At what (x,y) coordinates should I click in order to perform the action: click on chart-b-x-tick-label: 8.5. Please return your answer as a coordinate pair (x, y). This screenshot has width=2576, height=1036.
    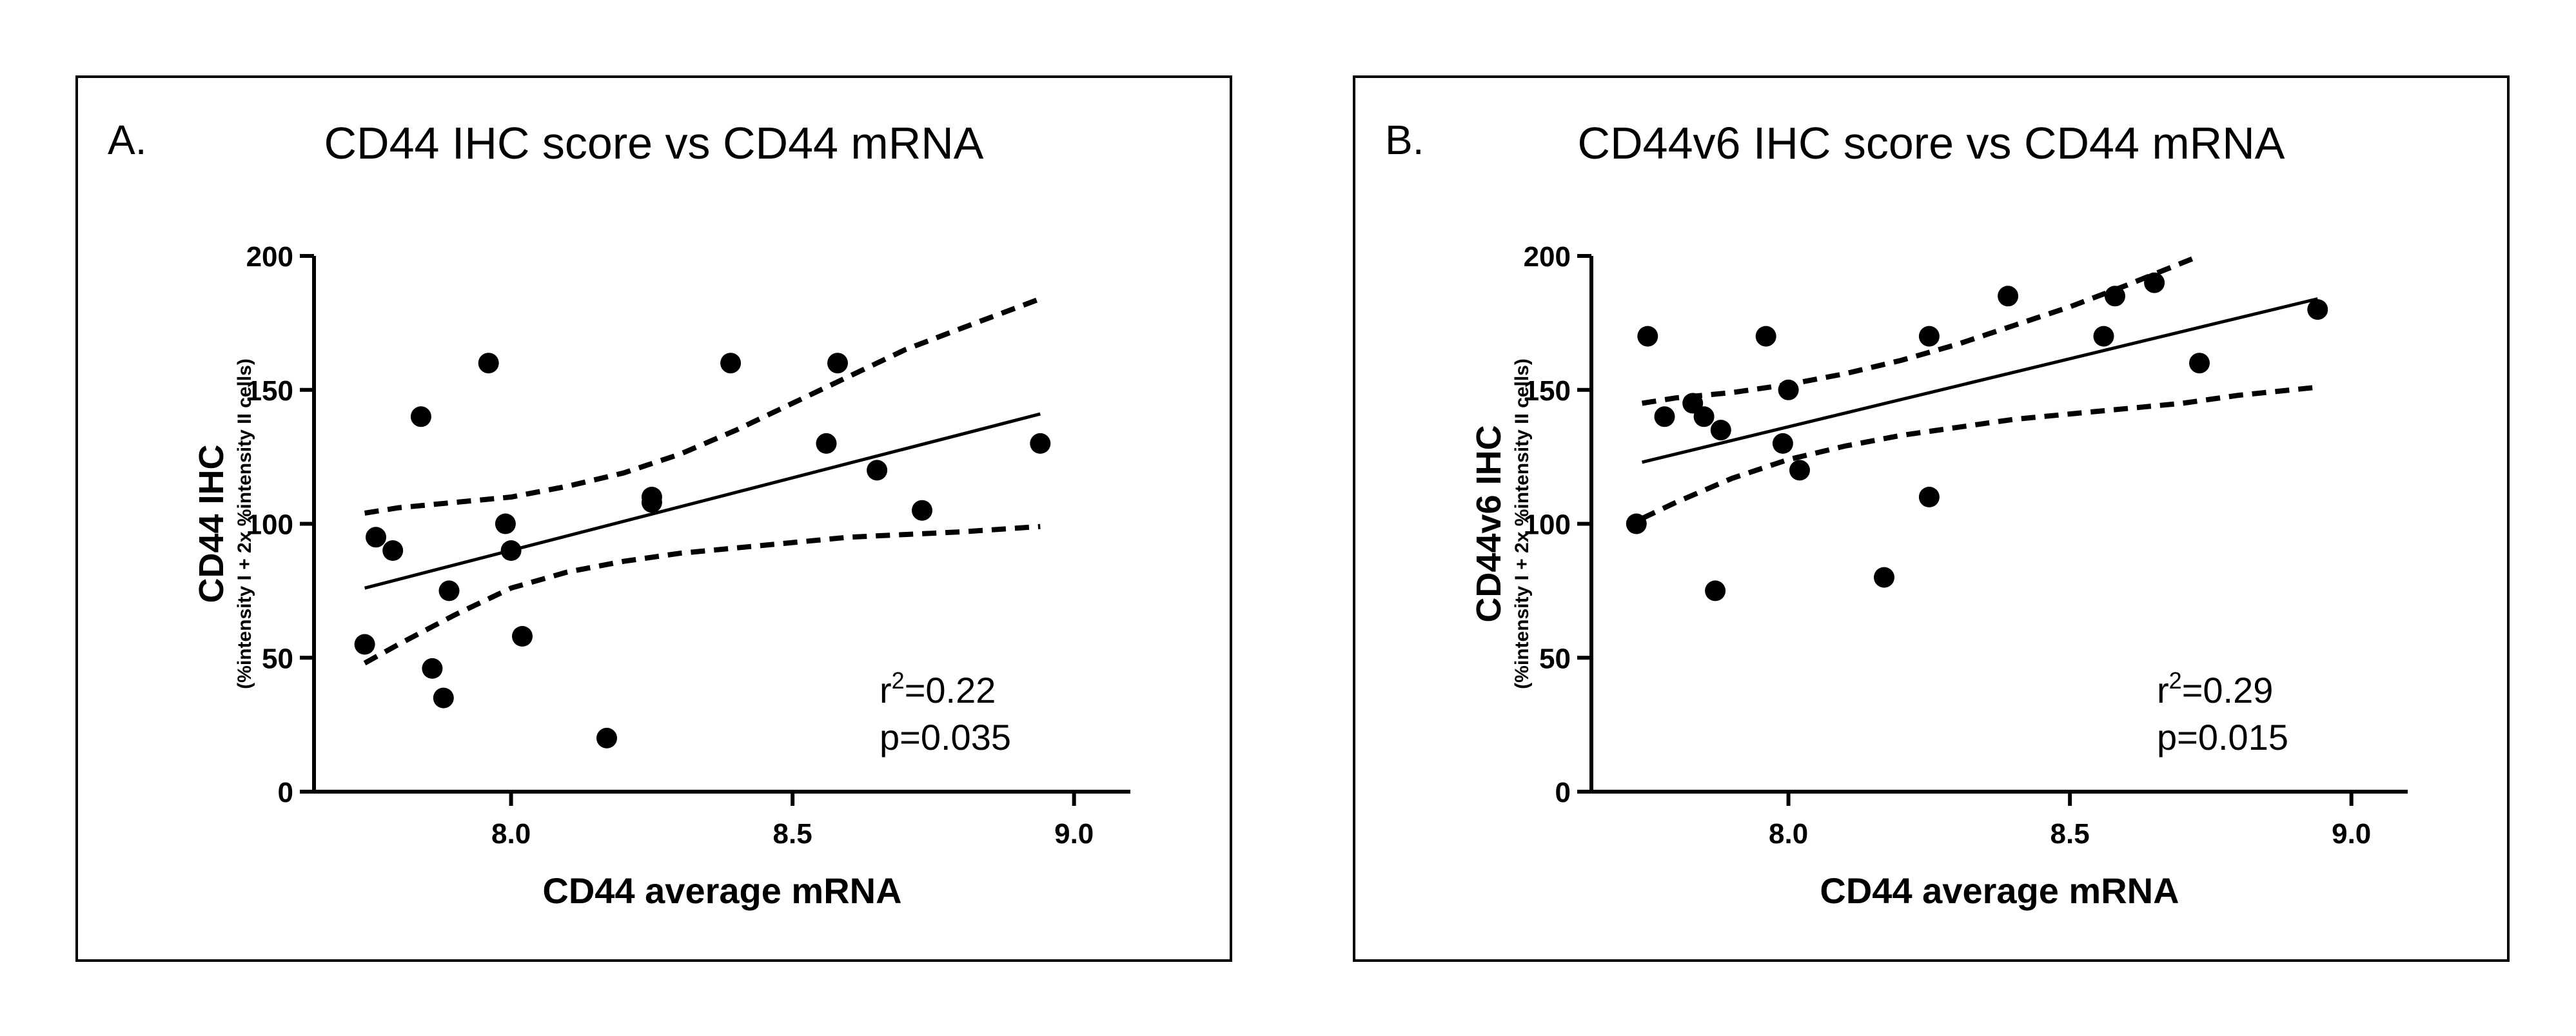
    Looking at the image, I should click on (2070, 834).